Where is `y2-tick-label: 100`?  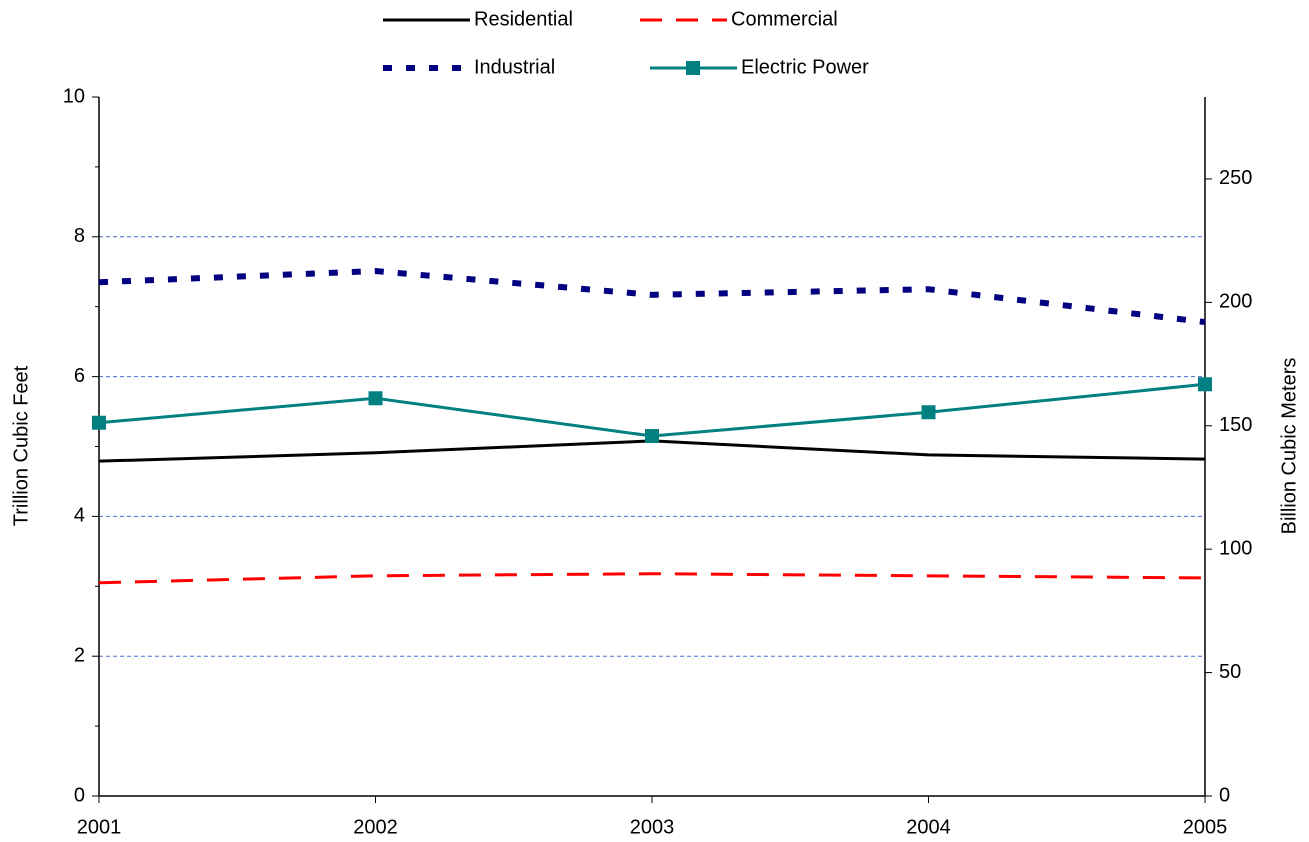
y2-tick-label: 100 is located at coordinates (1235, 548).